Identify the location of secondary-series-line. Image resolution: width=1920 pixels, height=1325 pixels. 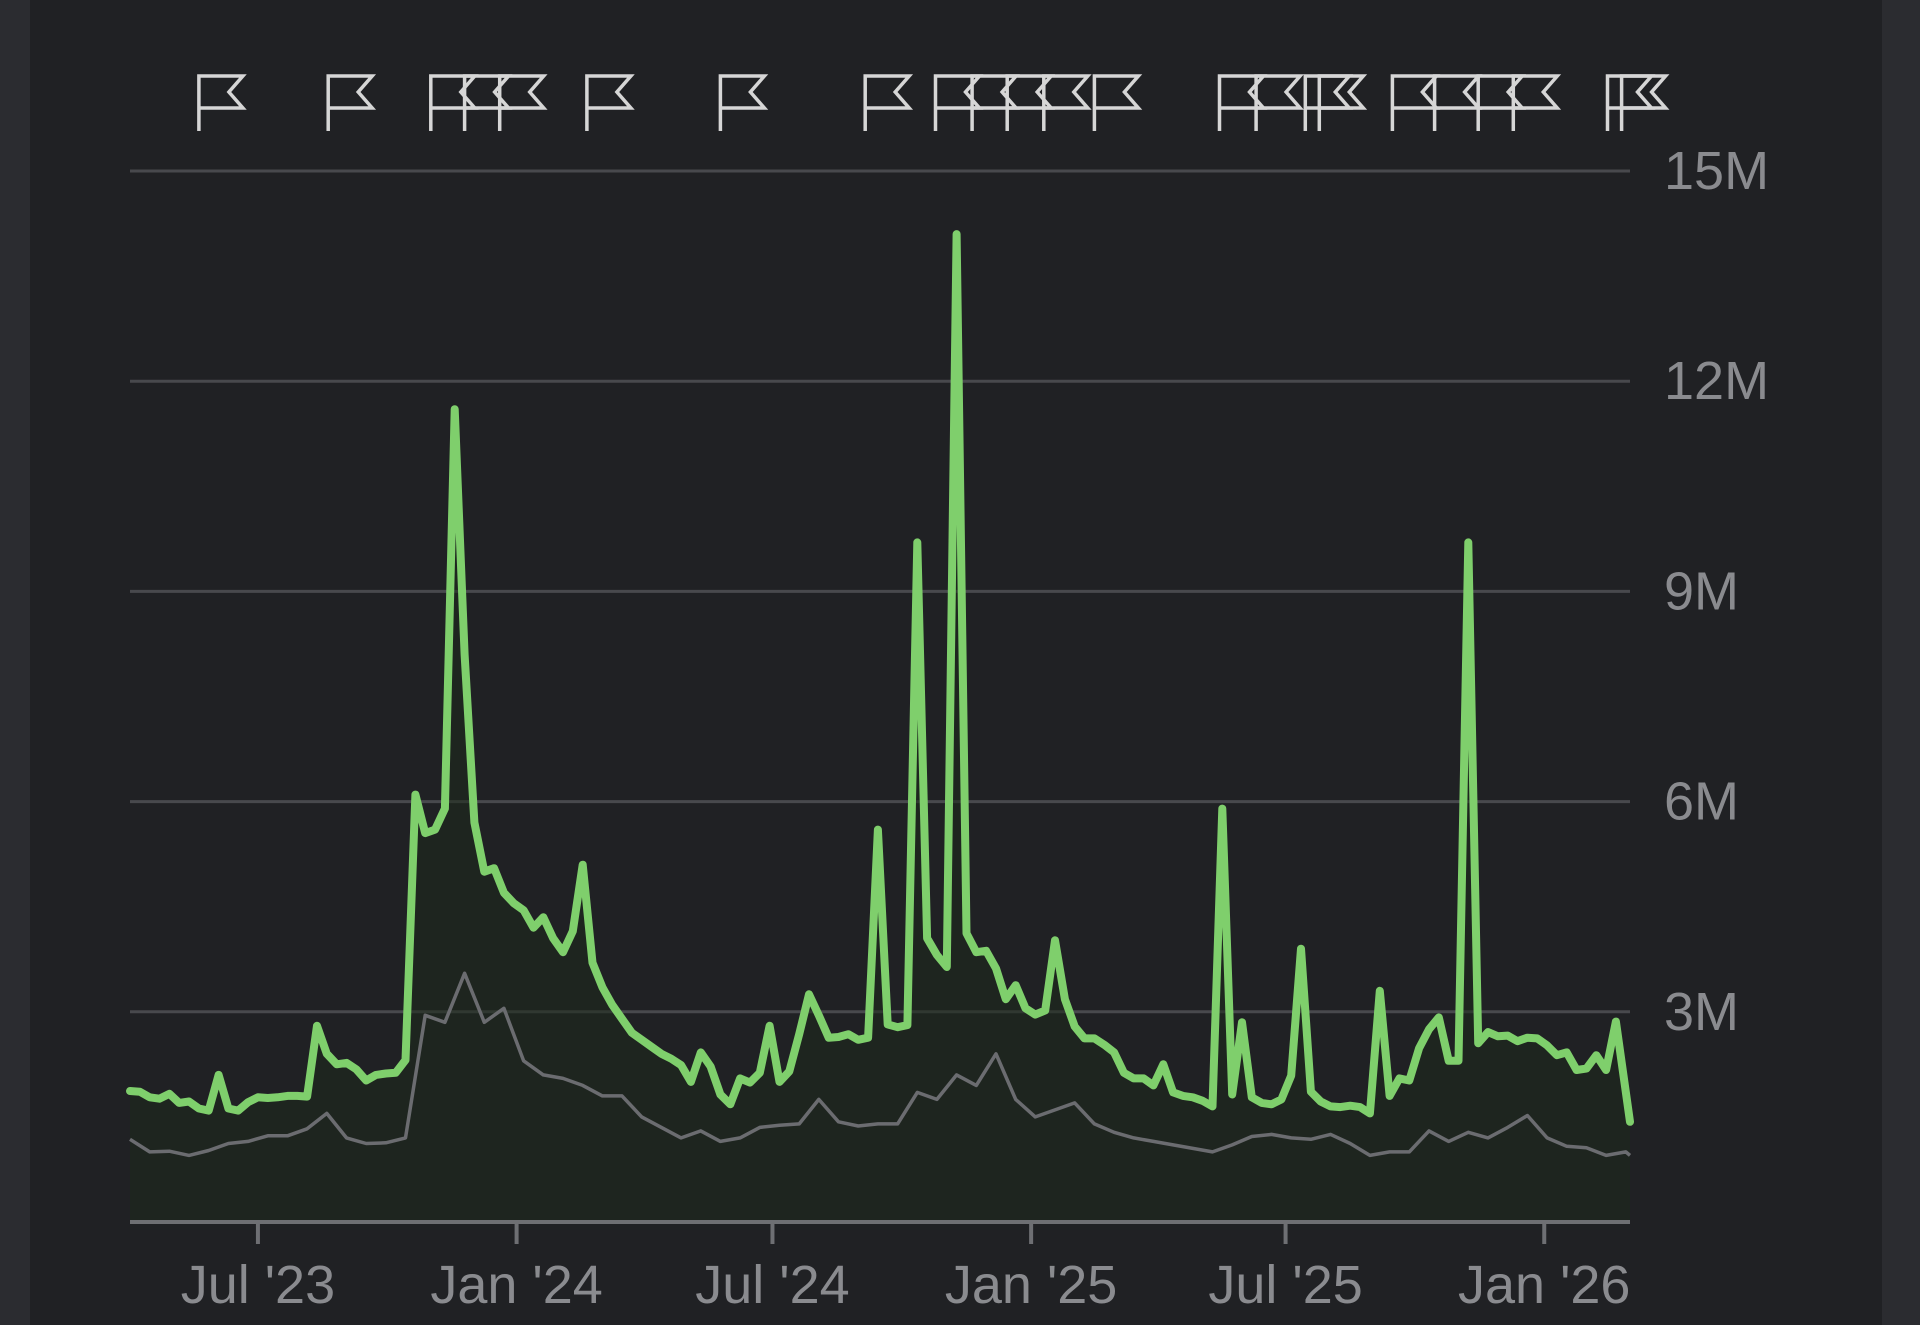
(880, 1064).